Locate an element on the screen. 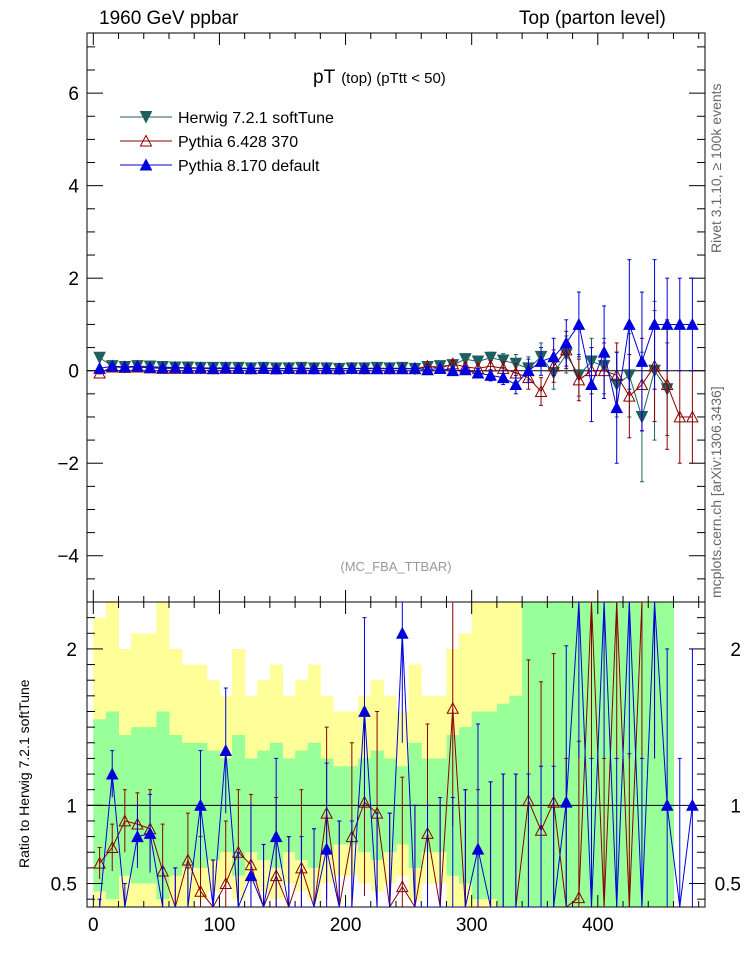 Image resolution: width=746 pixels, height=972 pixels. ratio-ytick-label-right: 2 is located at coordinates (735, 650).